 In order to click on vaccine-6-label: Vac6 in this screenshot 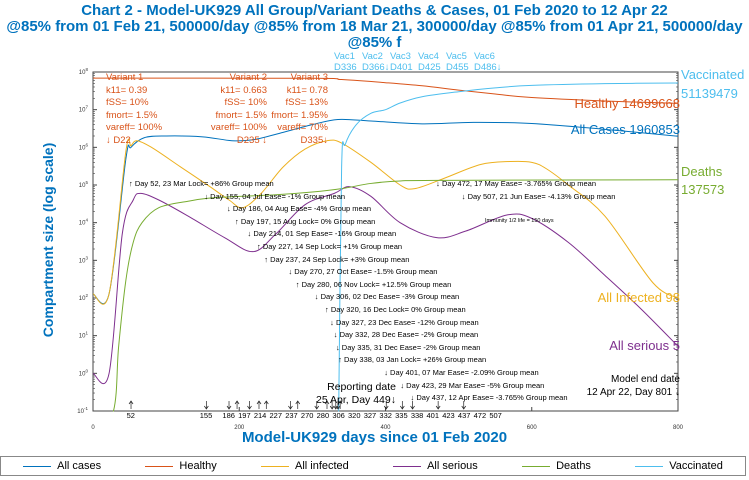, I will do `click(484, 56)`.